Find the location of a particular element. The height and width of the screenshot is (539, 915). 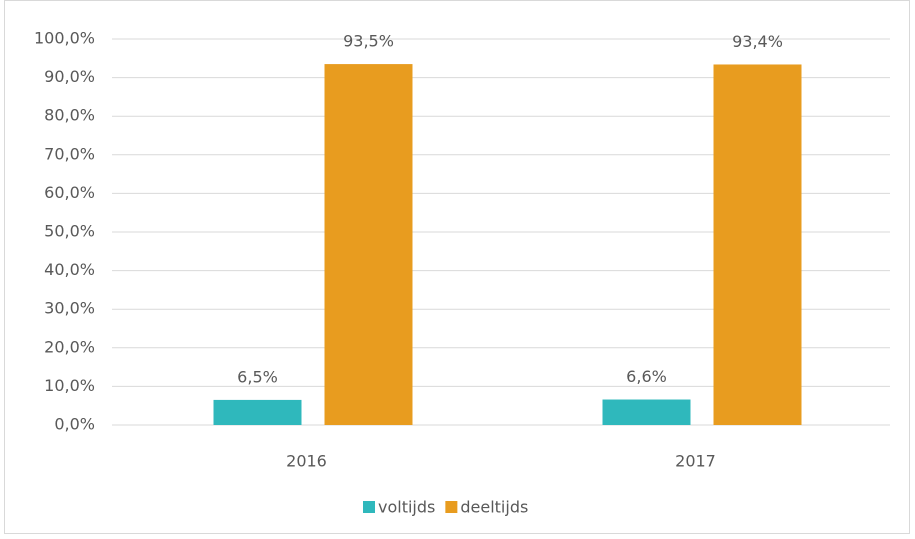

y-tick-label: 80,0% is located at coordinates (69, 115).